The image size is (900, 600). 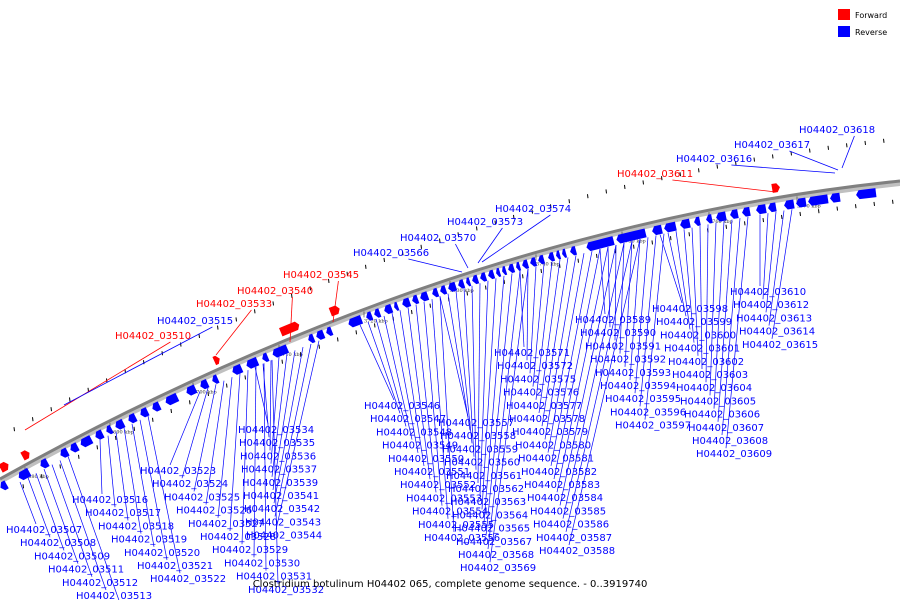 What do you see at coordinates (768, 292) in the screenshot?
I see `gene-label: H04402_03610` at bounding box center [768, 292].